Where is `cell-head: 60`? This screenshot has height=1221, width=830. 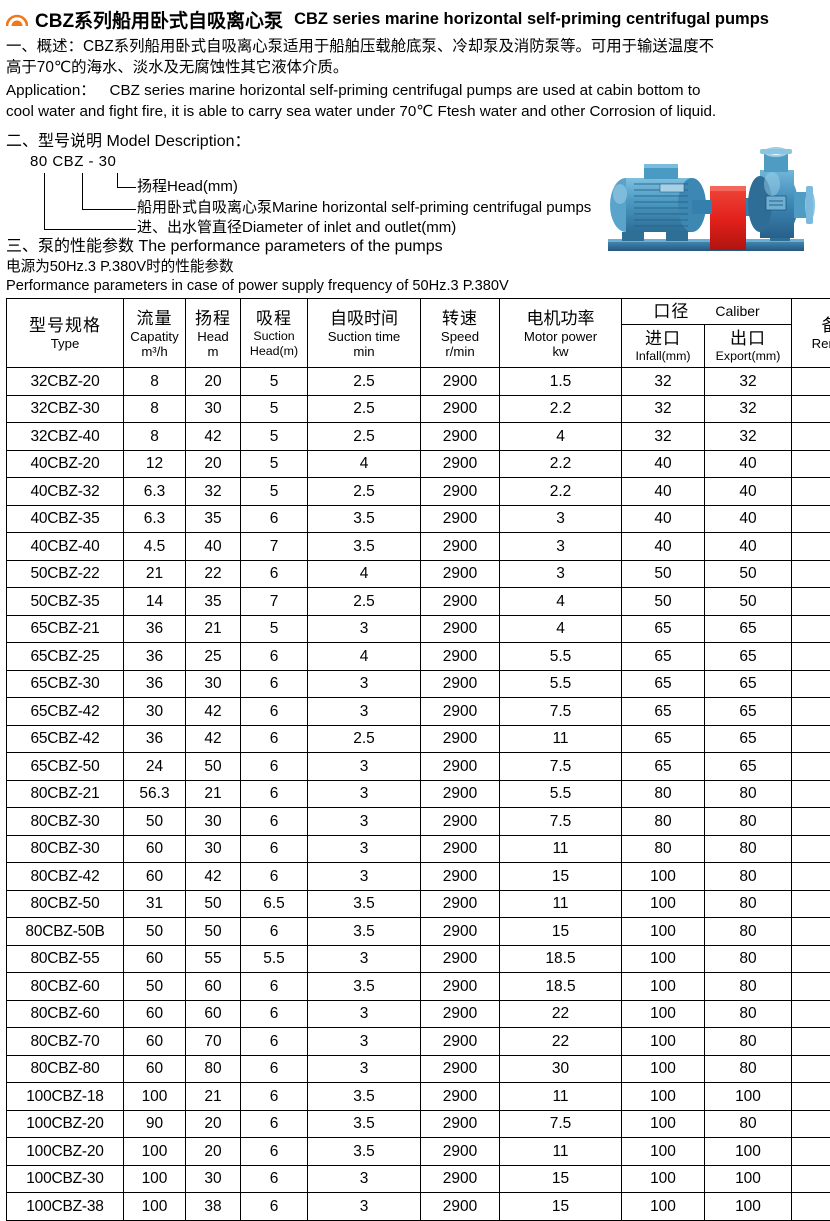 cell-head: 60 is located at coordinates (213, 987).